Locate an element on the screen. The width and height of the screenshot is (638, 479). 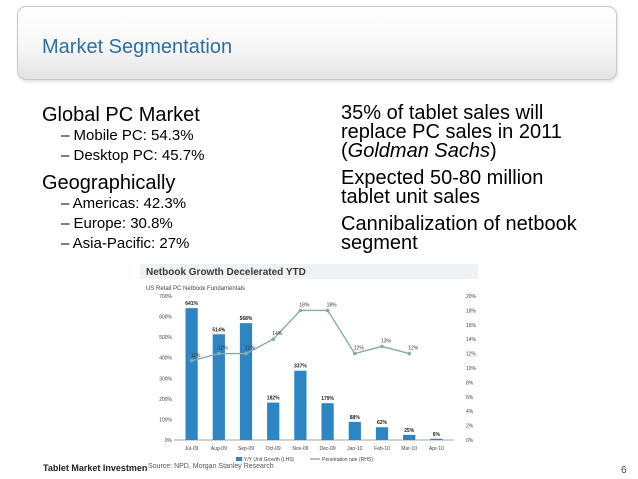
cannibalization-line-1: Cannibalization of netbook is located at coordinates (459, 224).